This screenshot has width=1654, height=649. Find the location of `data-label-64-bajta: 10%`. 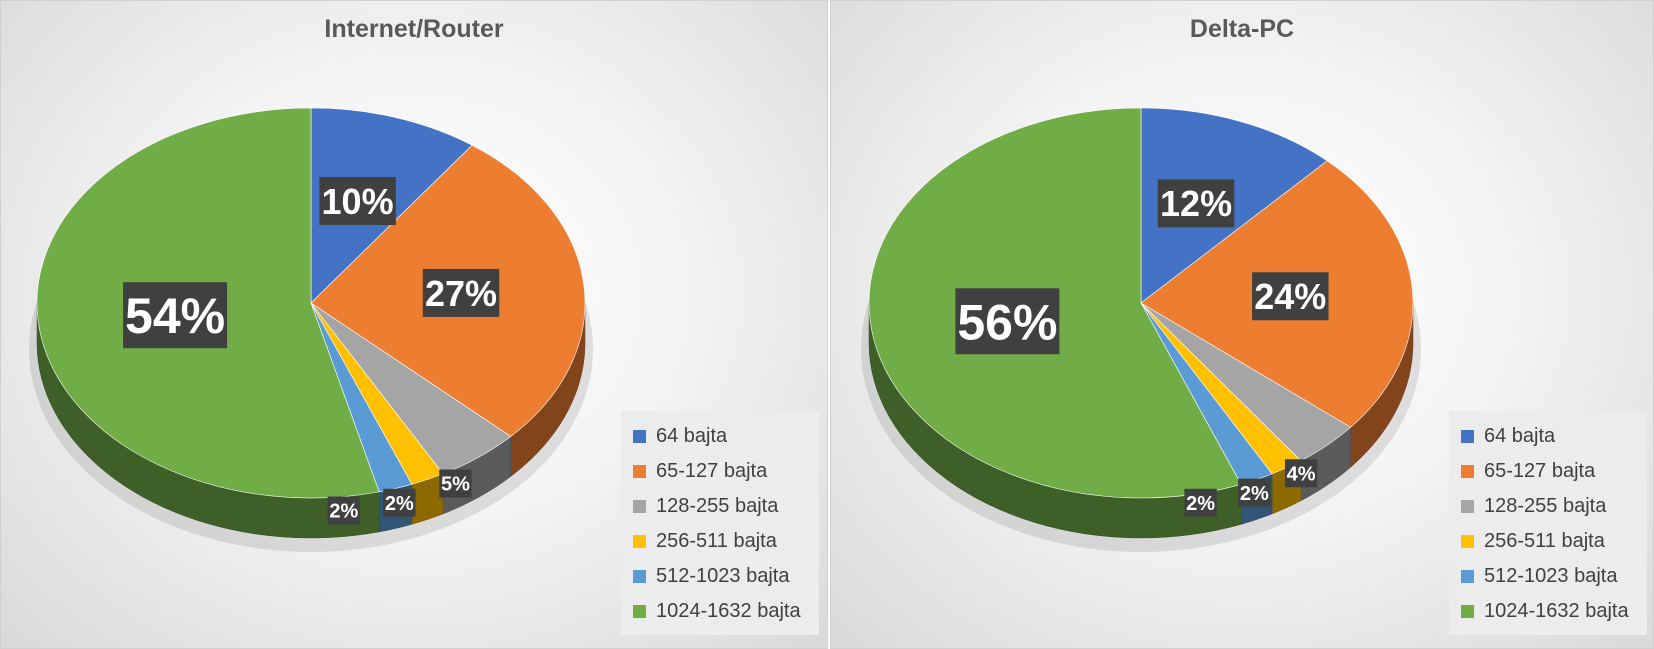

data-label-64-bajta: 10% is located at coordinates (357, 200).